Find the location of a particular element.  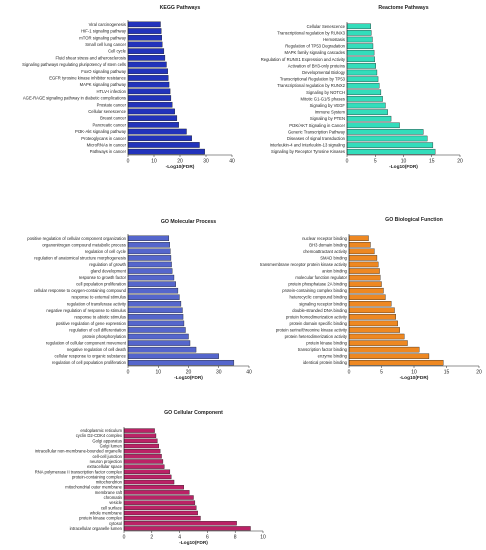

category-label: MicroRNAs in cancer is located at coordinates (107, 144).